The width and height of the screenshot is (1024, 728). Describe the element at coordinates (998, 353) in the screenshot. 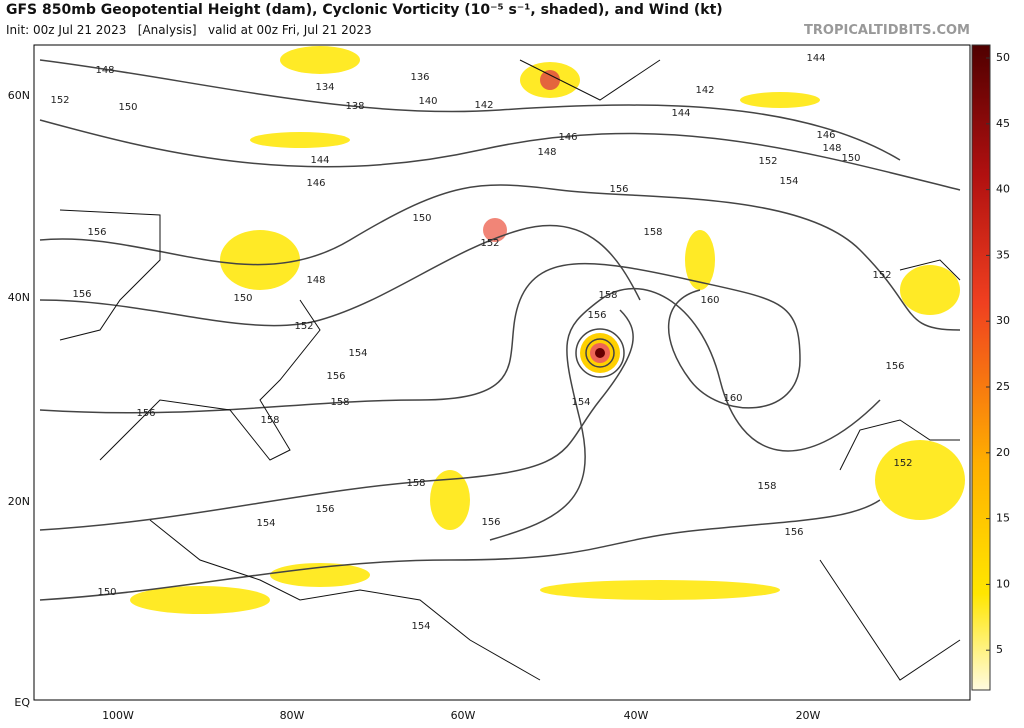

I see `colorbar-ticks: 5 10 15 20 25 30 35 40 45 50` at that location.